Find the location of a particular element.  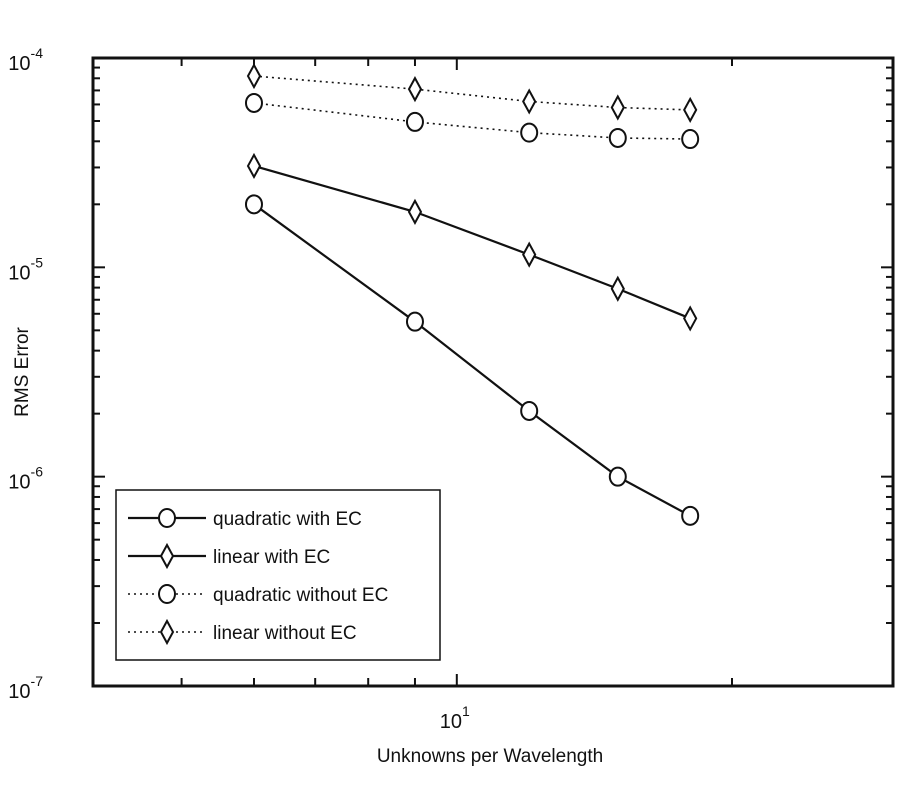

legend-label: linear without EC is located at coordinates (285, 633).